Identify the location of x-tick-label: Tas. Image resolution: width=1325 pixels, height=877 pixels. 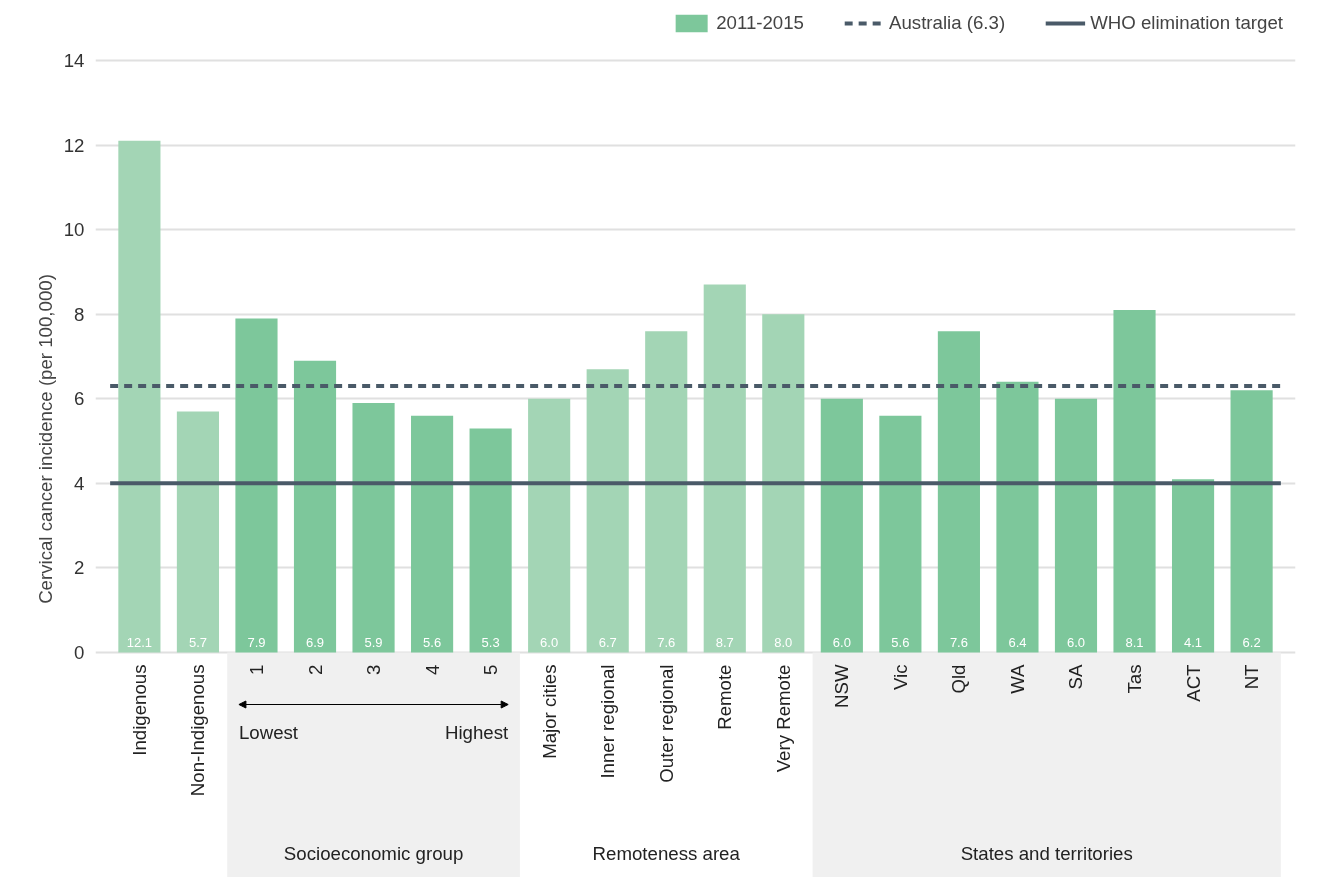
(1135, 679).